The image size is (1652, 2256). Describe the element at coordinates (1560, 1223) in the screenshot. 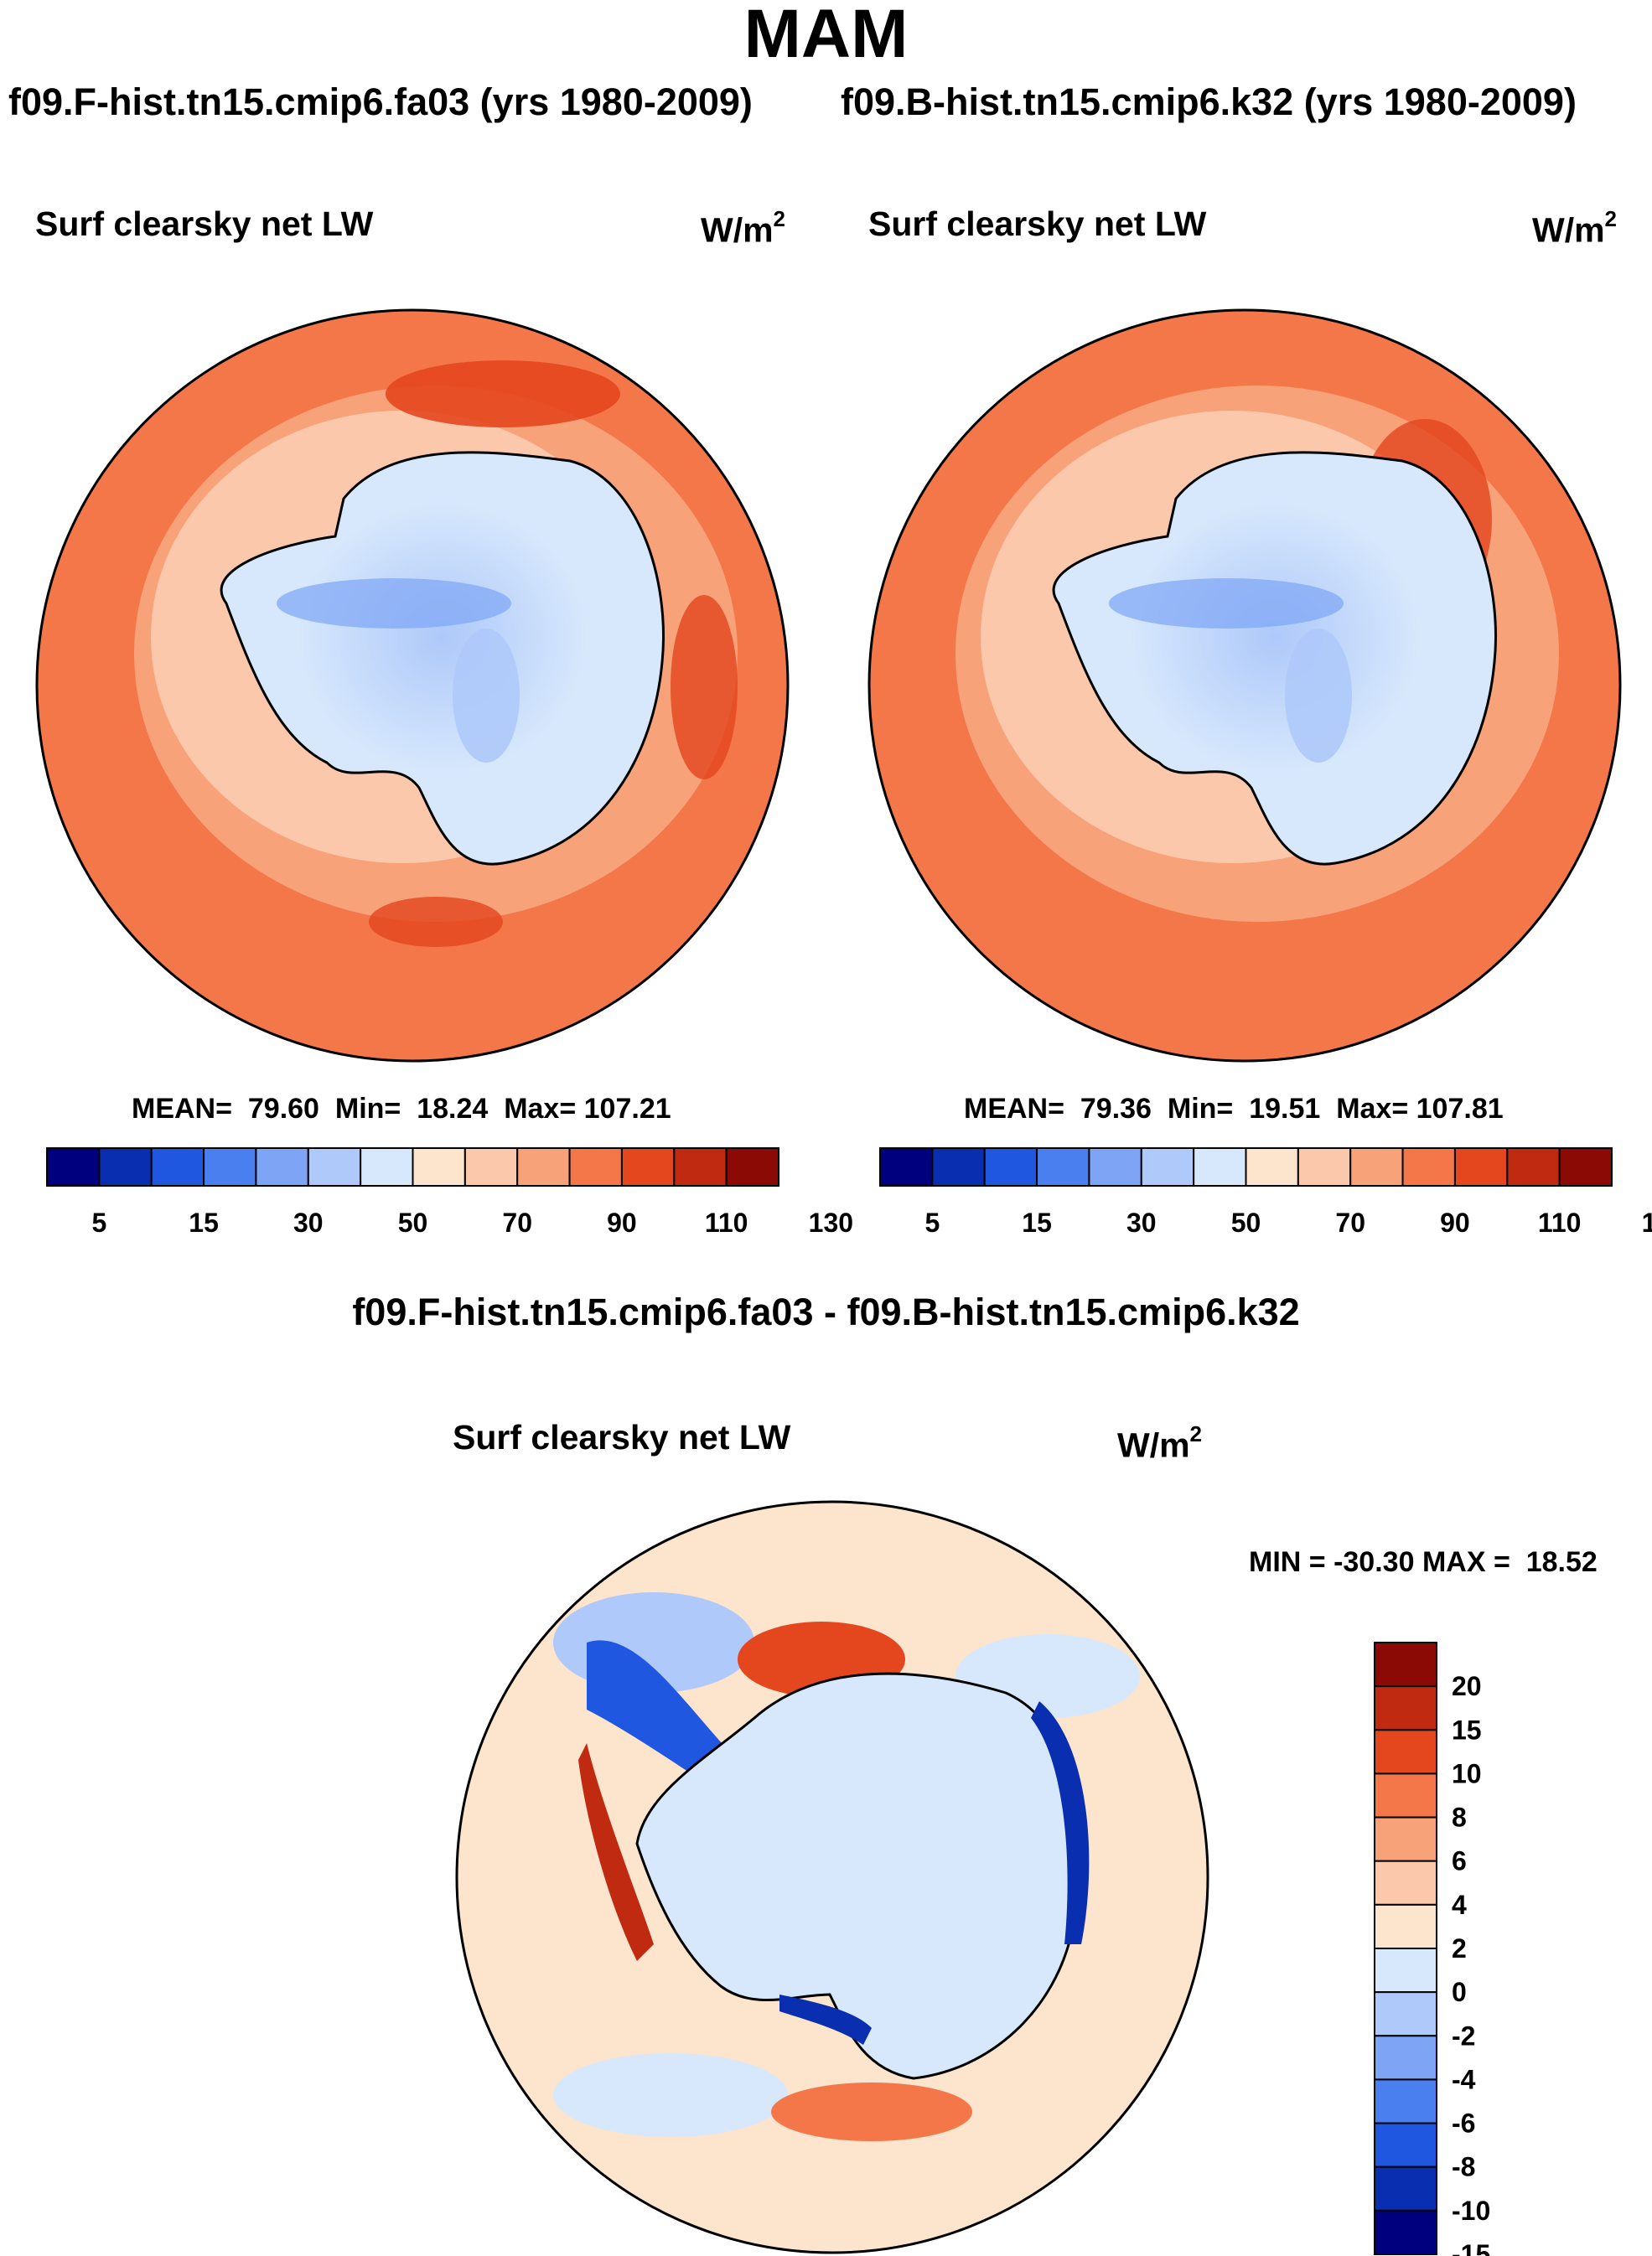

I see `case-b-colorbar-tick-label: 110` at that location.